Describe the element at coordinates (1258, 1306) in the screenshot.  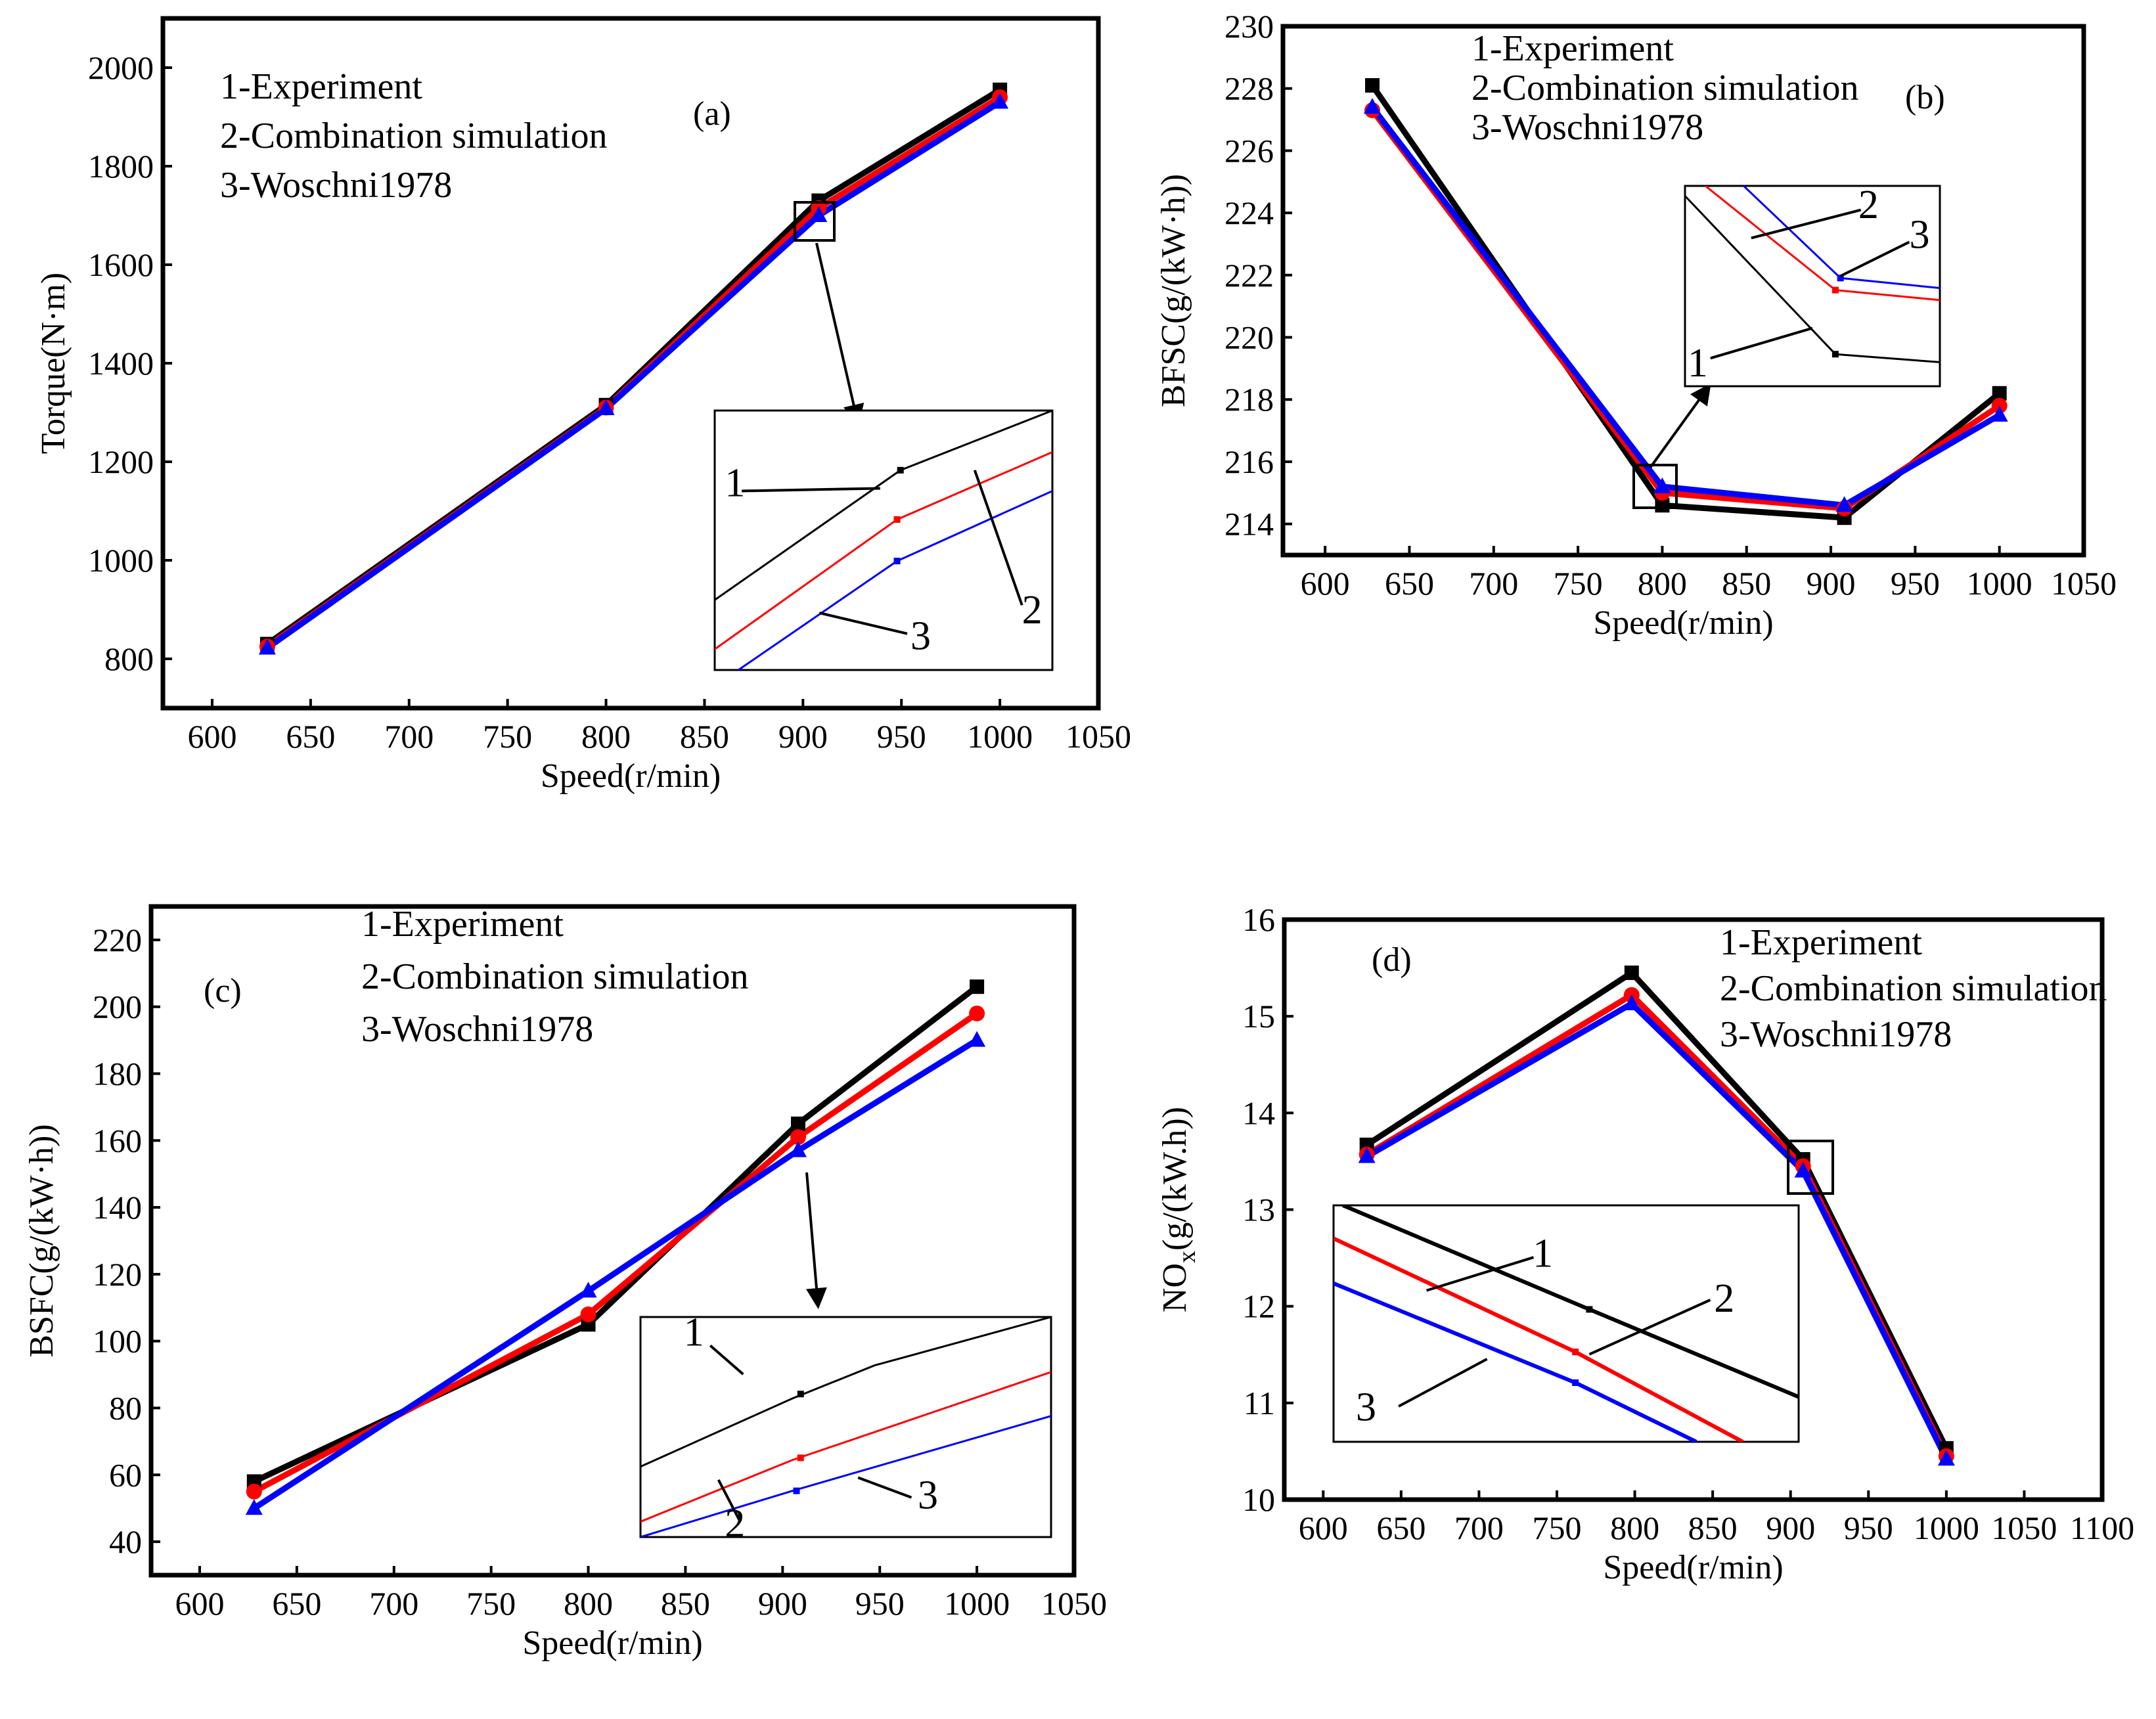
I see `y-tick-label: 12` at that location.